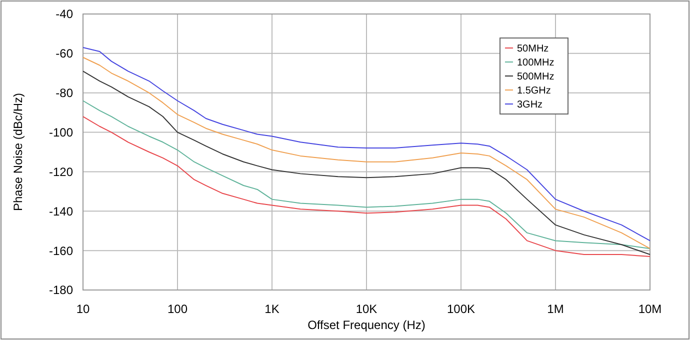 The width and height of the screenshot is (690, 340). What do you see at coordinates (65, 14) in the screenshot?
I see `y-tick-label: -40` at bounding box center [65, 14].